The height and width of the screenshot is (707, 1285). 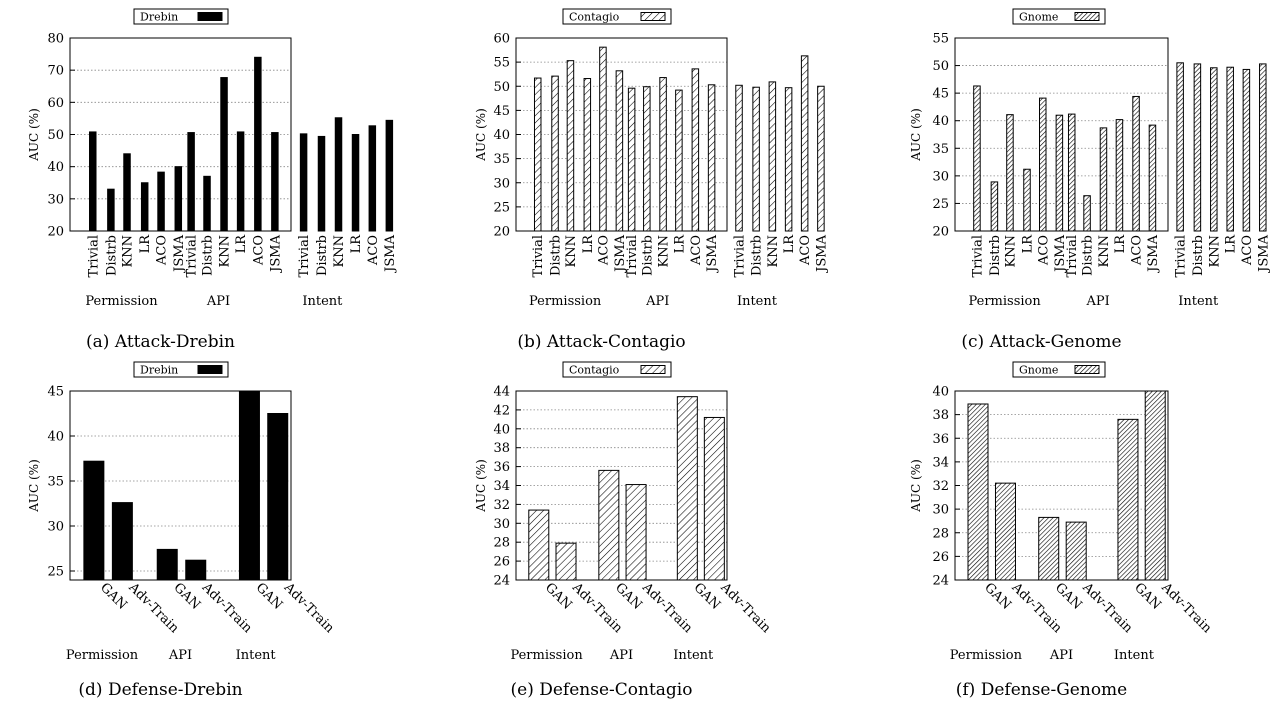 What do you see at coordinates (1076, 551) in the screenshot?
I see `bar-api-adv-train` at bounding box center [1076, 551].